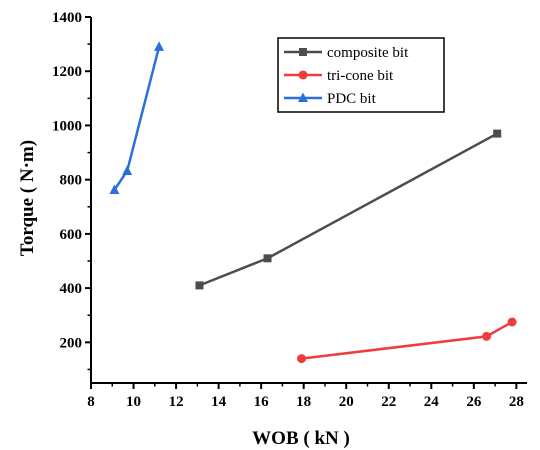 The image size is (540, 450). What do you see at coordinates (67, 72) in the screenshot?
I see `y-tick-label: 1200` at bounding box center [67, 72].